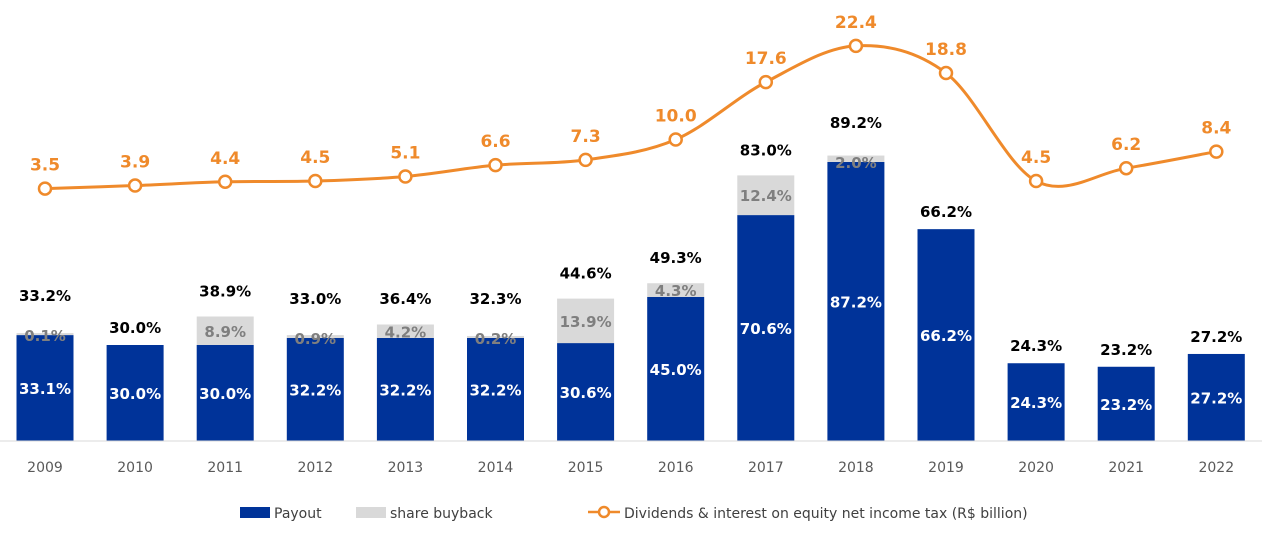  I want to click on line-label-2017: 17.6, so click(766, 59).